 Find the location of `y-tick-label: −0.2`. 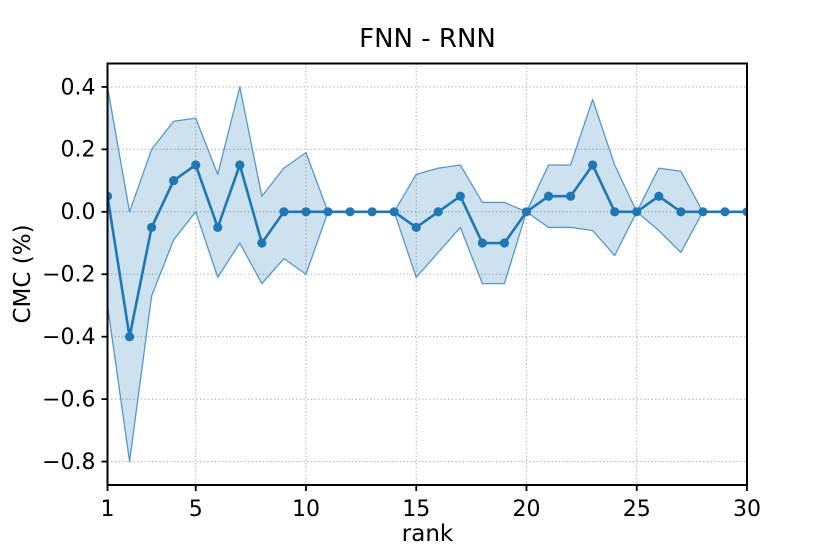

y-tick-label: −0.2 is located at coordinates (68, 275).